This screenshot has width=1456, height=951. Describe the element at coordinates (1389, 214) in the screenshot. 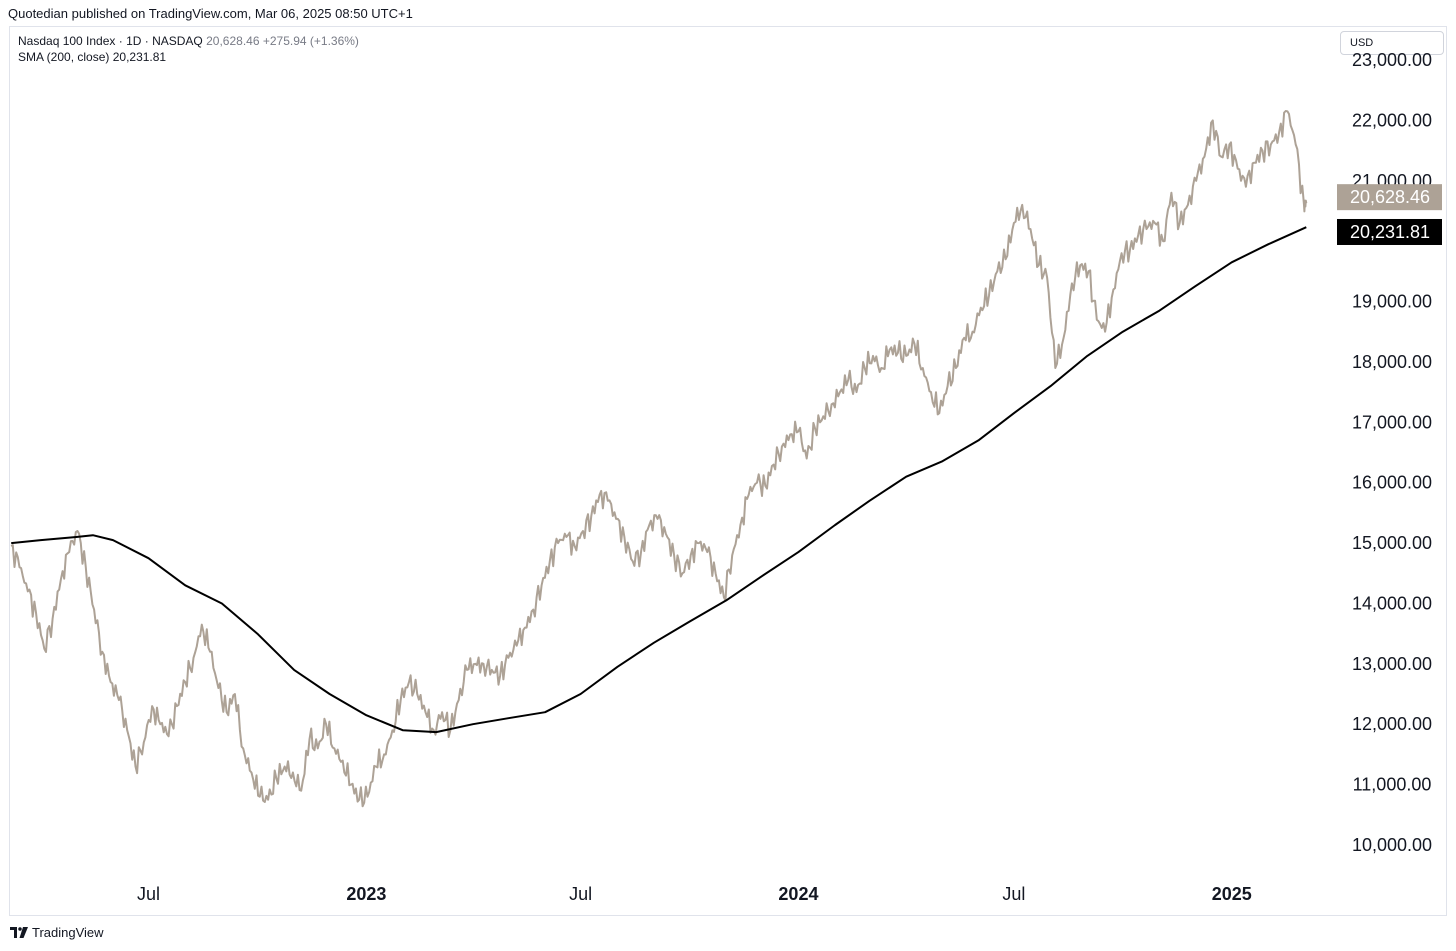

I see `badge-layer: 20,628.46 20,231.81` at that location.